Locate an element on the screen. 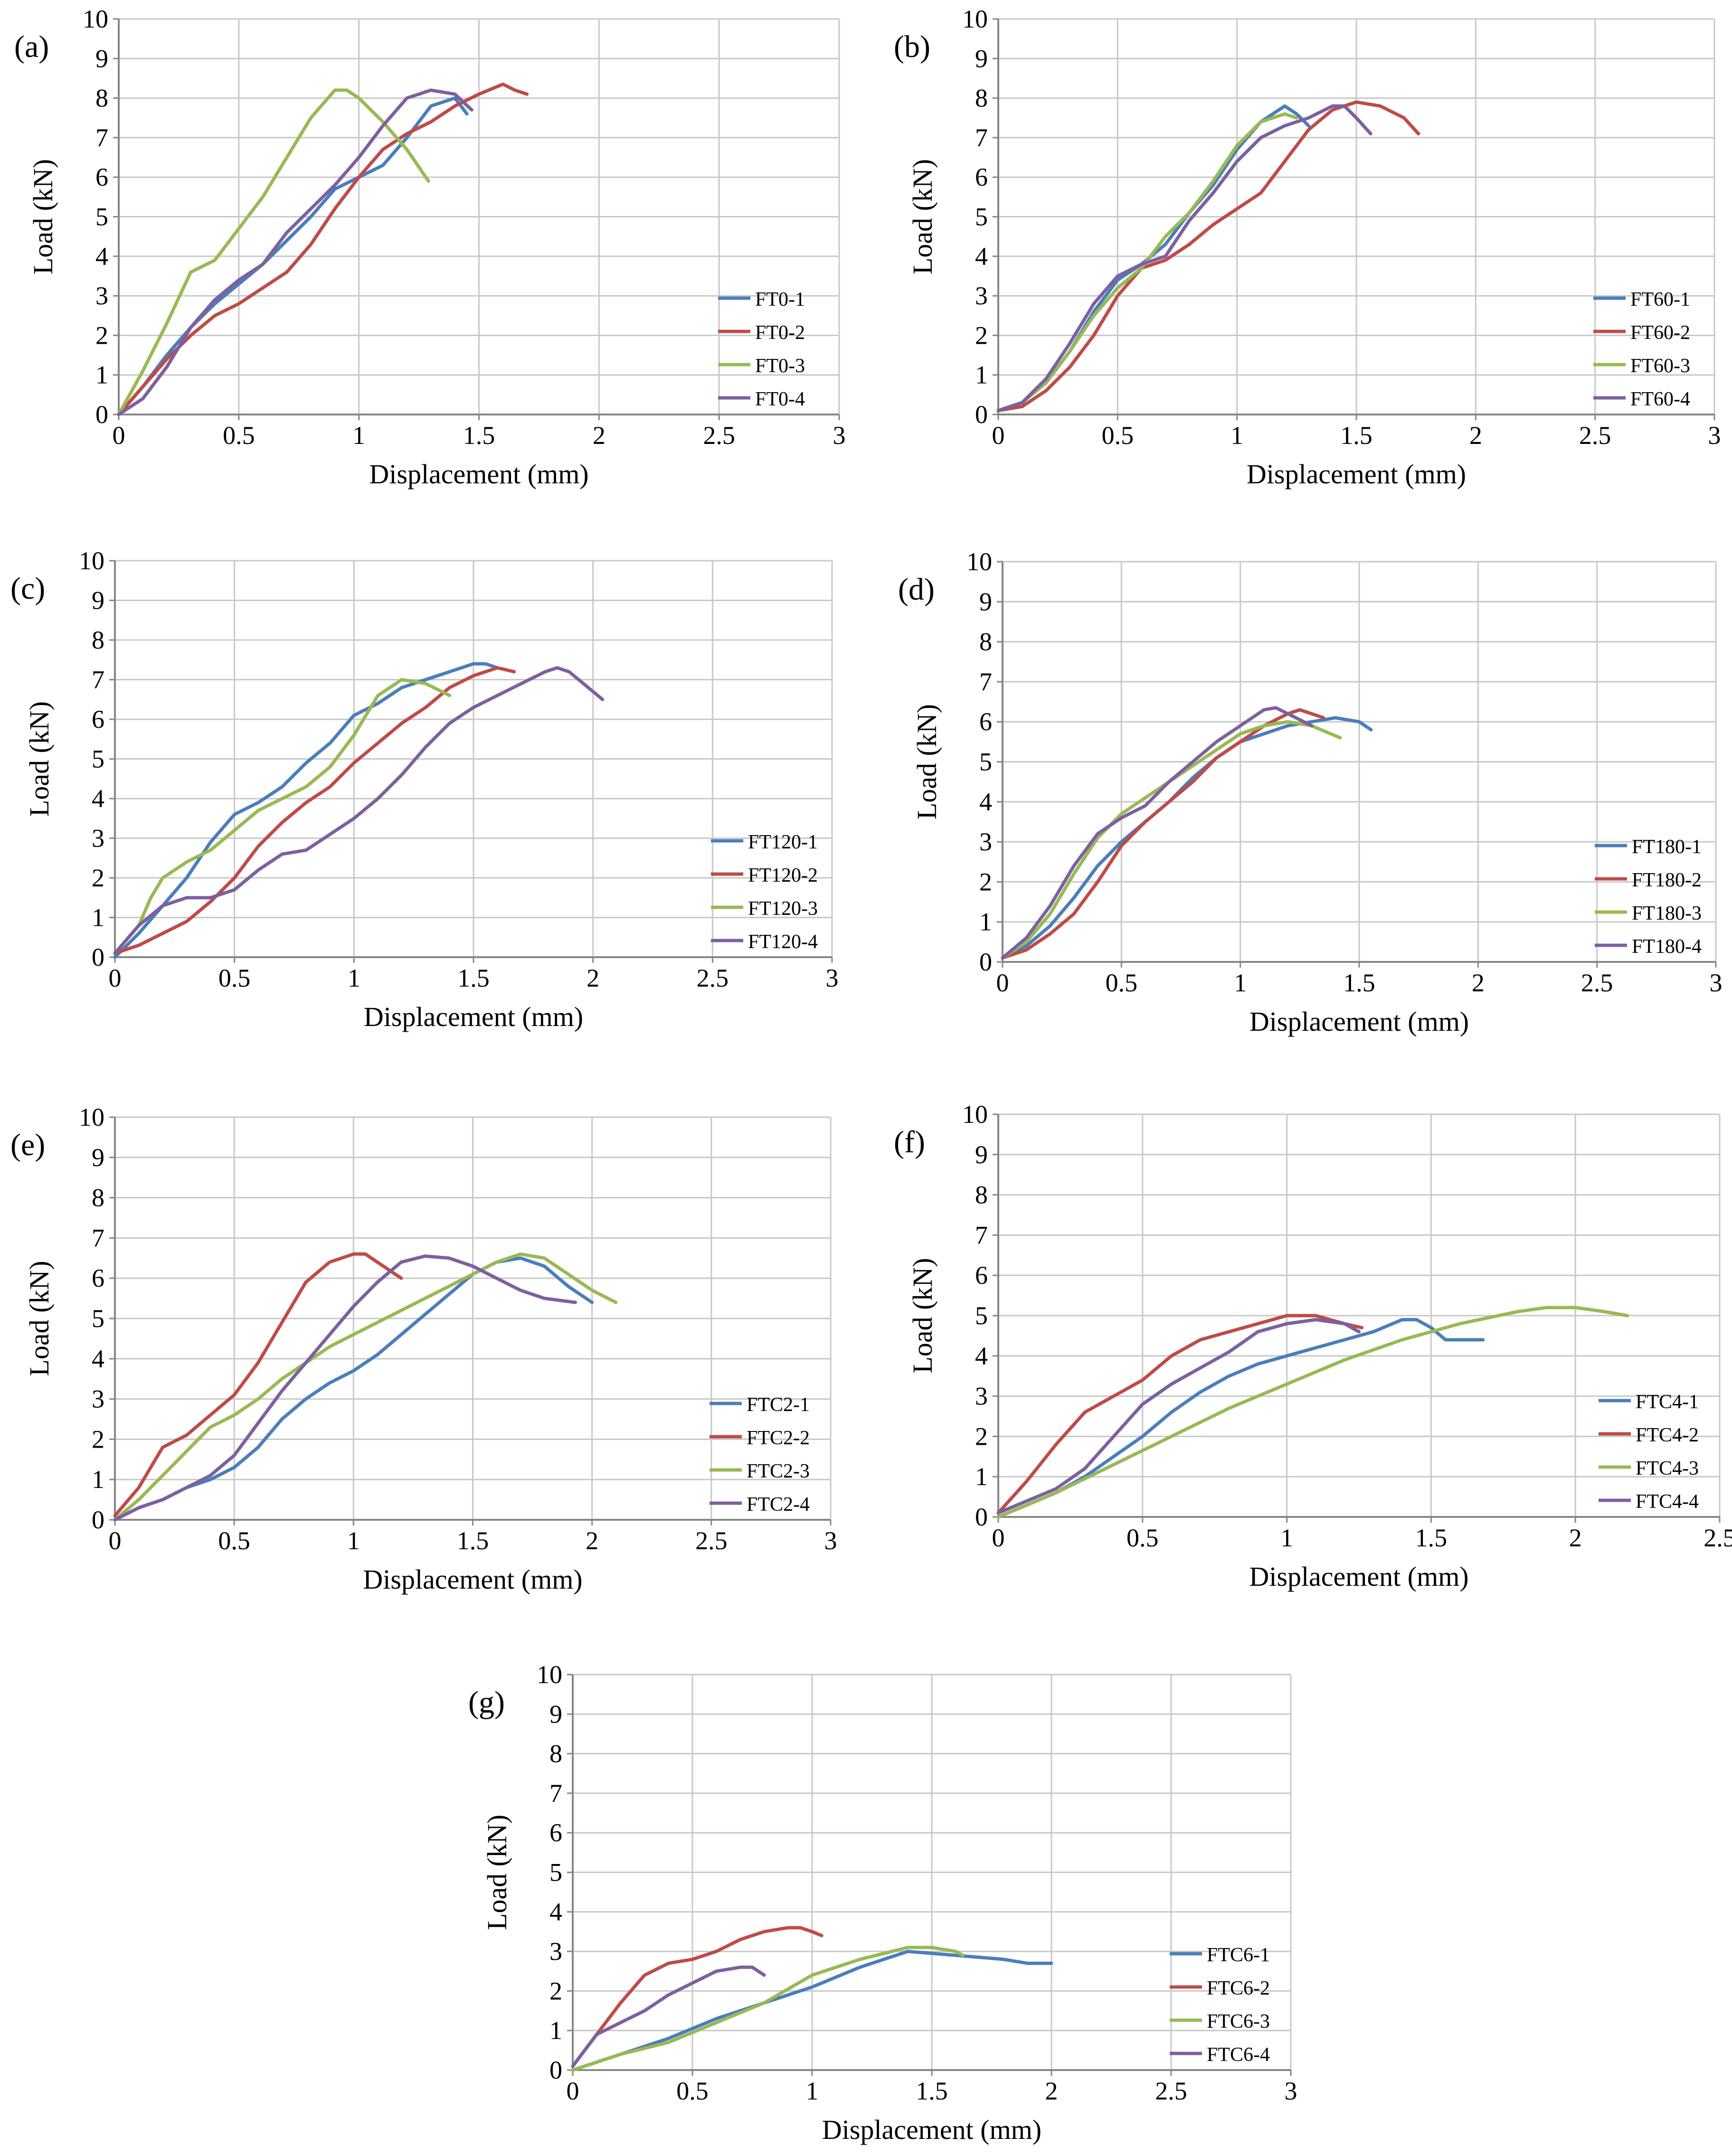 The image size is (1732, 2156). legend-entry: FT60-2 is located at coordinates (1660, 333).